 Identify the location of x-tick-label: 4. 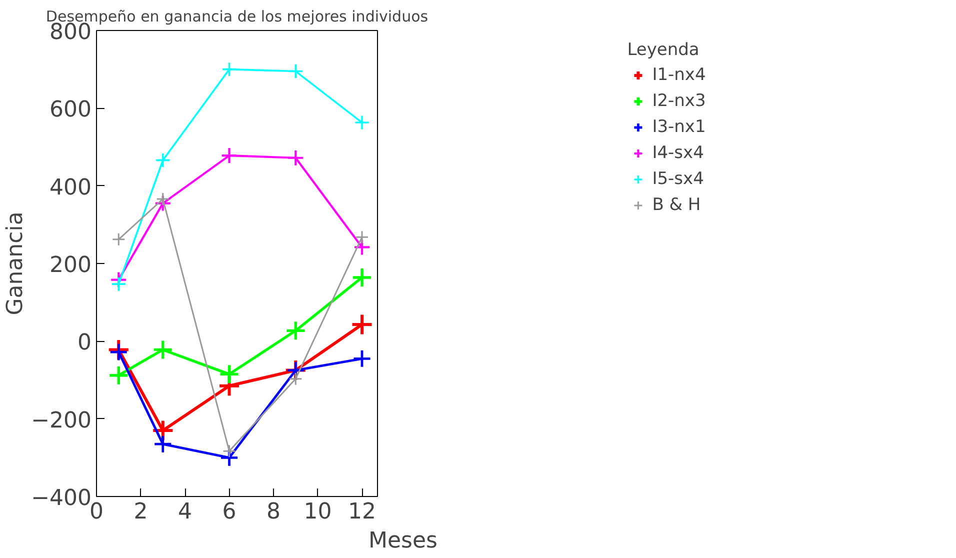
(185, 512).